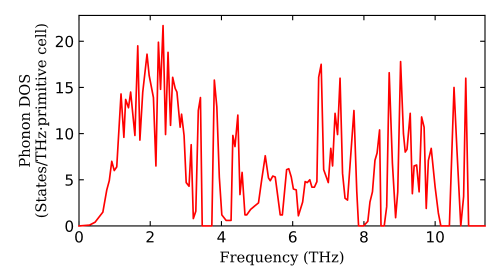  Describe the element at coordinates (435, 237) in the screenshot. I see `x-tick-label: 10` at that location.